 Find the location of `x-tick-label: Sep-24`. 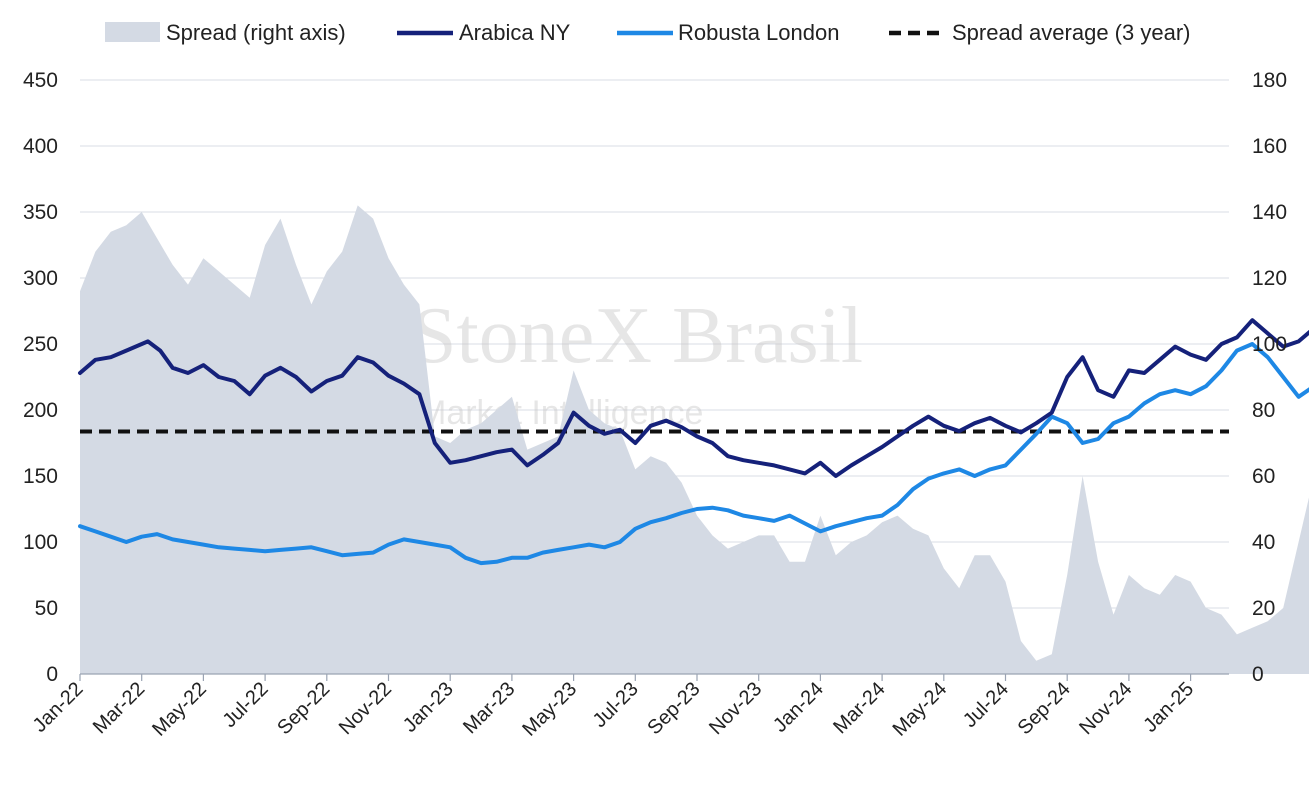

x-tick-label: Sep-24 is located at coordinates (1044, 708).